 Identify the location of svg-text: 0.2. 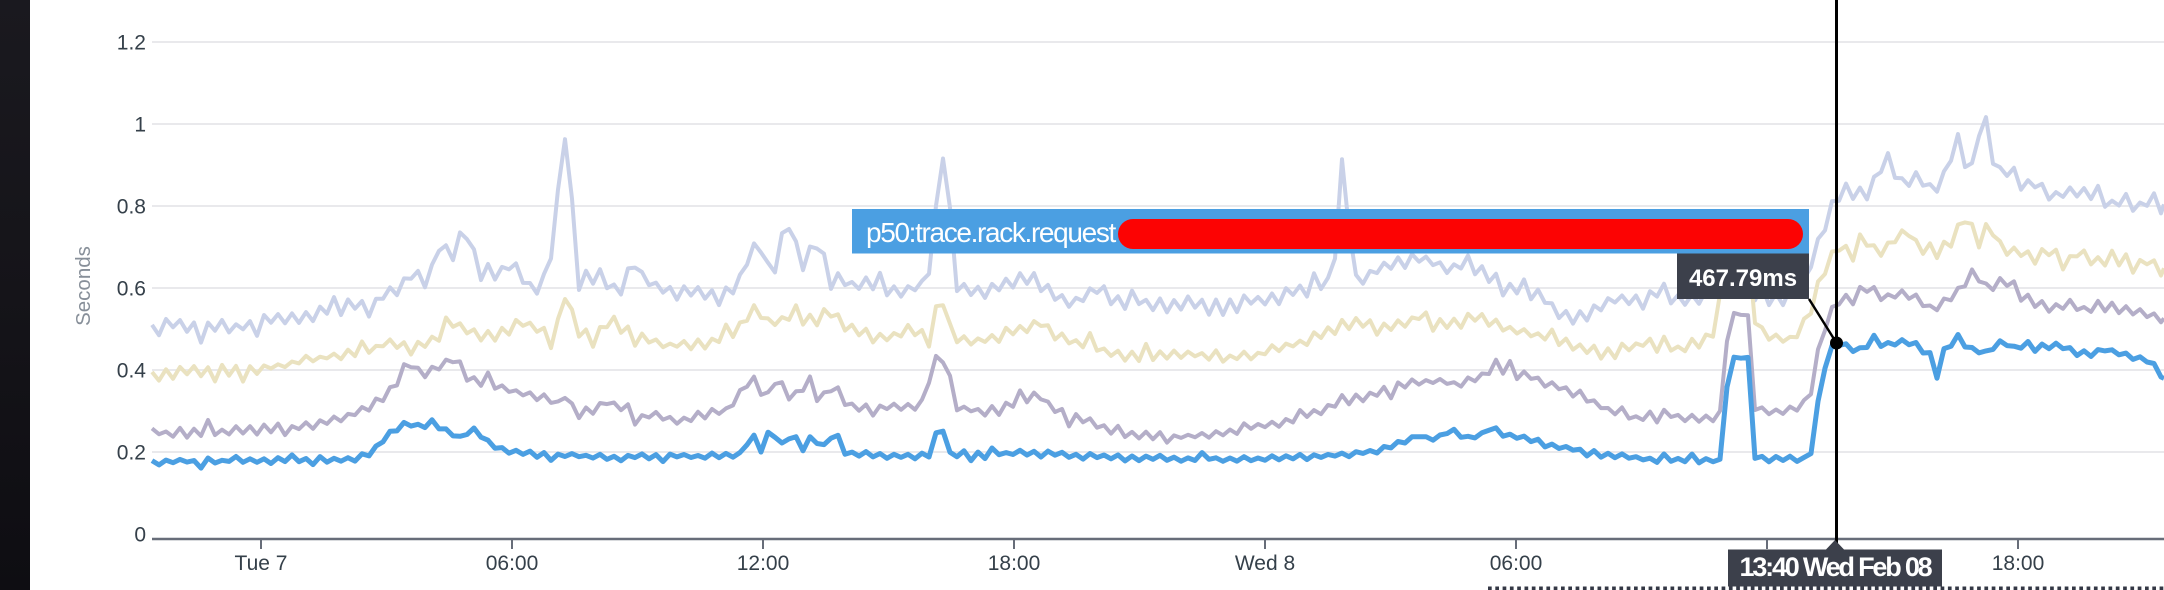
(131, 453).